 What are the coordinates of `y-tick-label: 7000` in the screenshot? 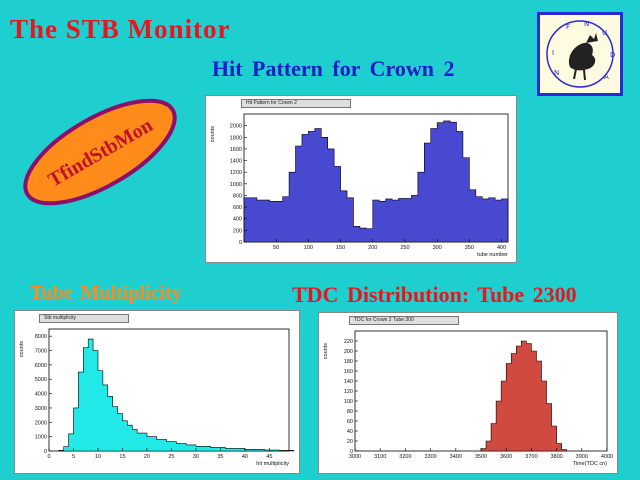 It's located at (41, 352).